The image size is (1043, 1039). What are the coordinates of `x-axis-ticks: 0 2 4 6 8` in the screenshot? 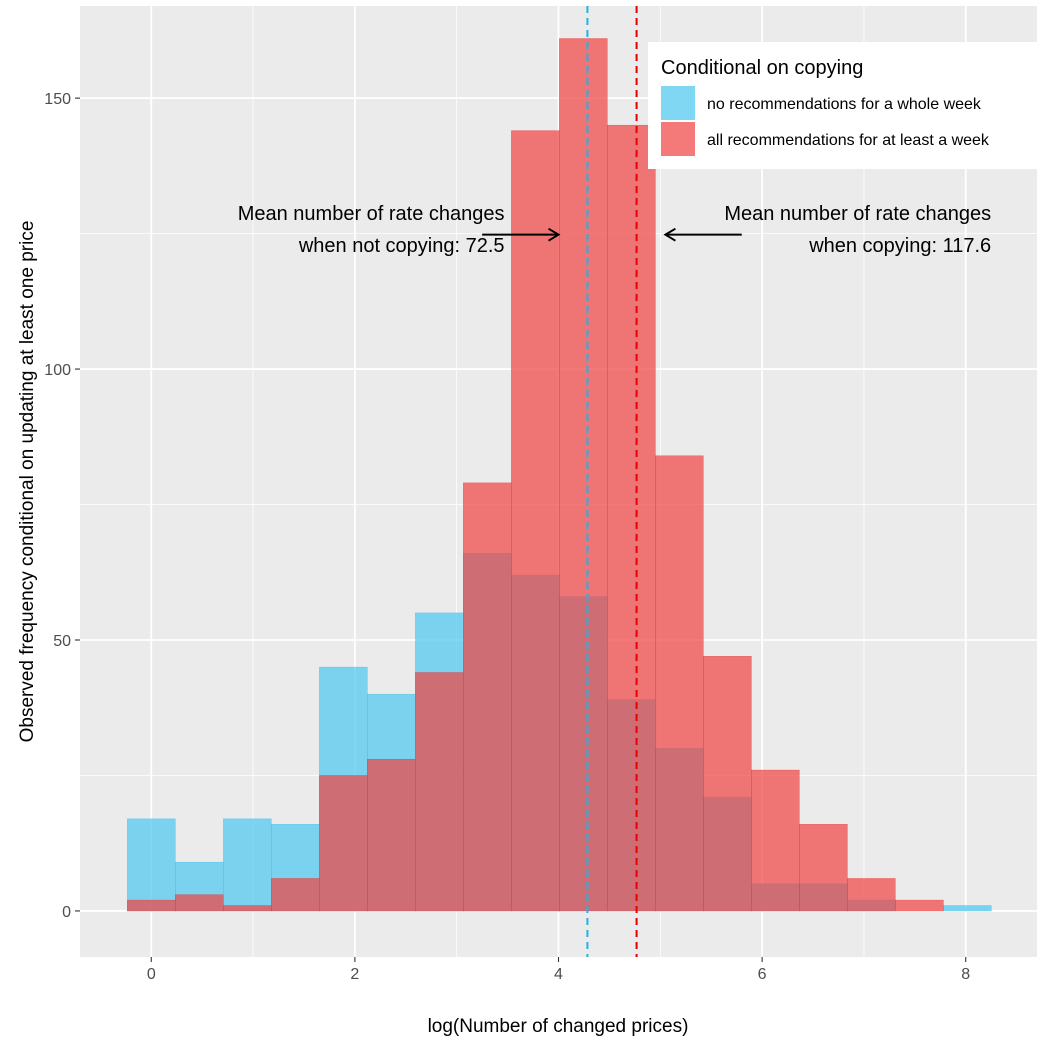 It's located at (558, 970).